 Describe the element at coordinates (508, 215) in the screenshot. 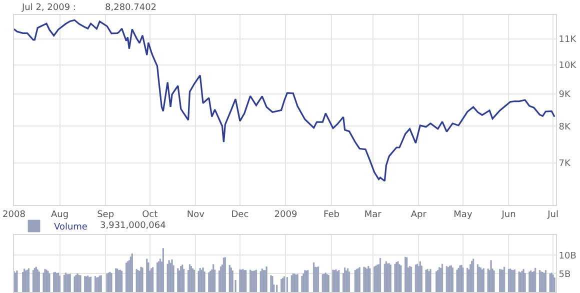

I see `x-tick-label: Jun` at that location.